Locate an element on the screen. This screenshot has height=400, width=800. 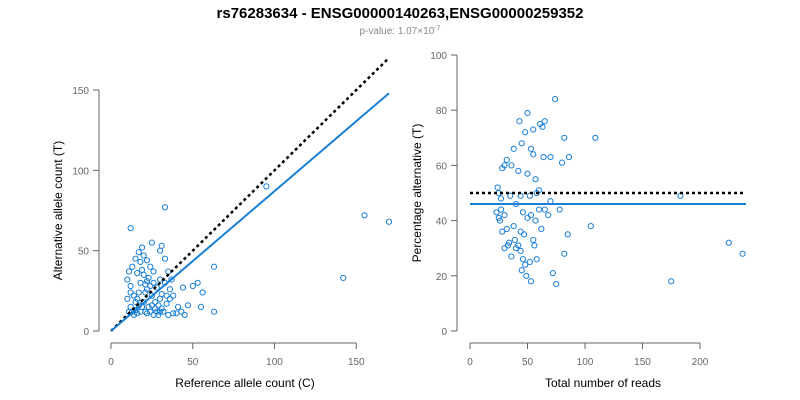
y-tick-label: 150 is located at coordinates (80, 91).